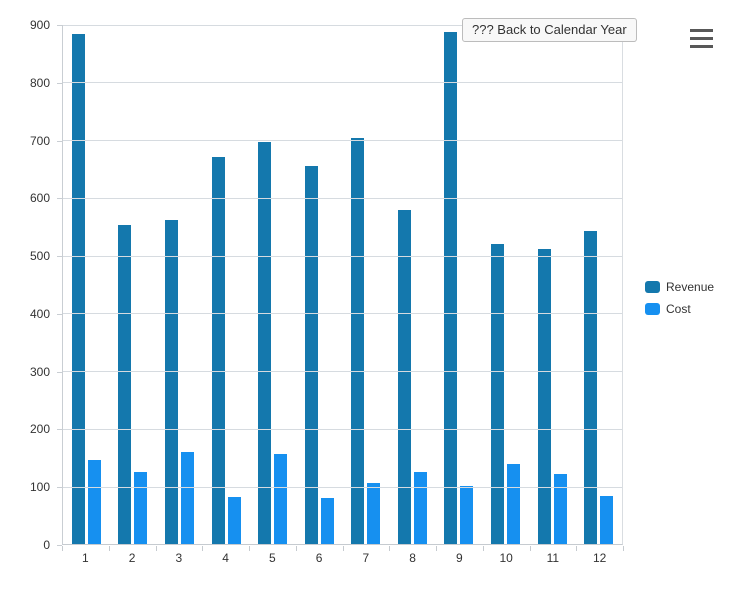 Image resolution: width=733 pixels, height=608 pixels. What do you see at coordinates (46, 545) in the screenshot?
I see `y-axis-label-0: 0` at bounding box center [46, 545].